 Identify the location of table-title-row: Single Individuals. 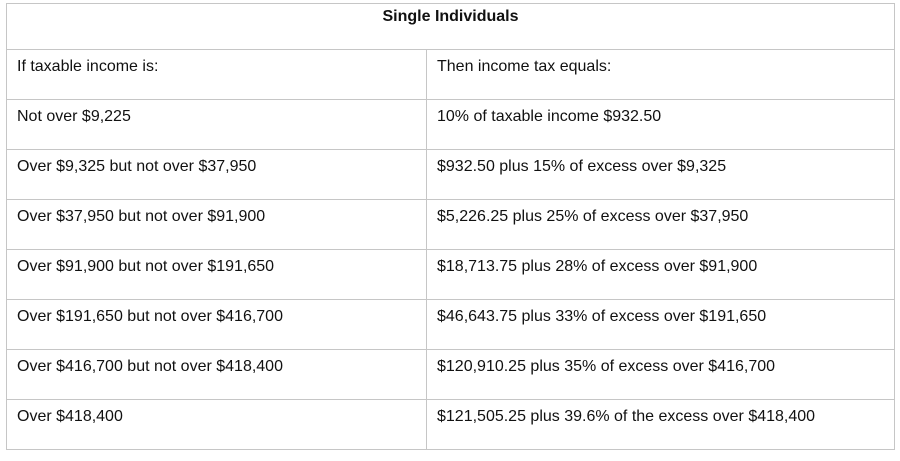
(450, 26).